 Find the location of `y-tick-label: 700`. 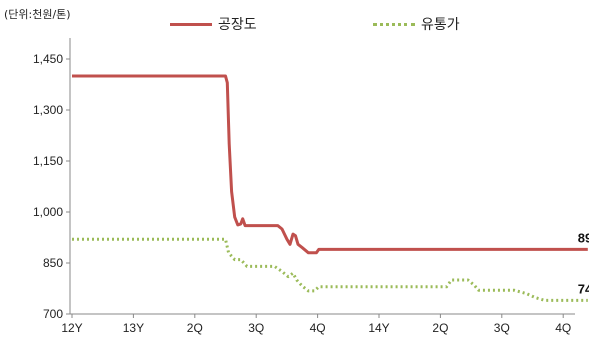

y-tick-label: 700 is located at coordinates (53, 314).